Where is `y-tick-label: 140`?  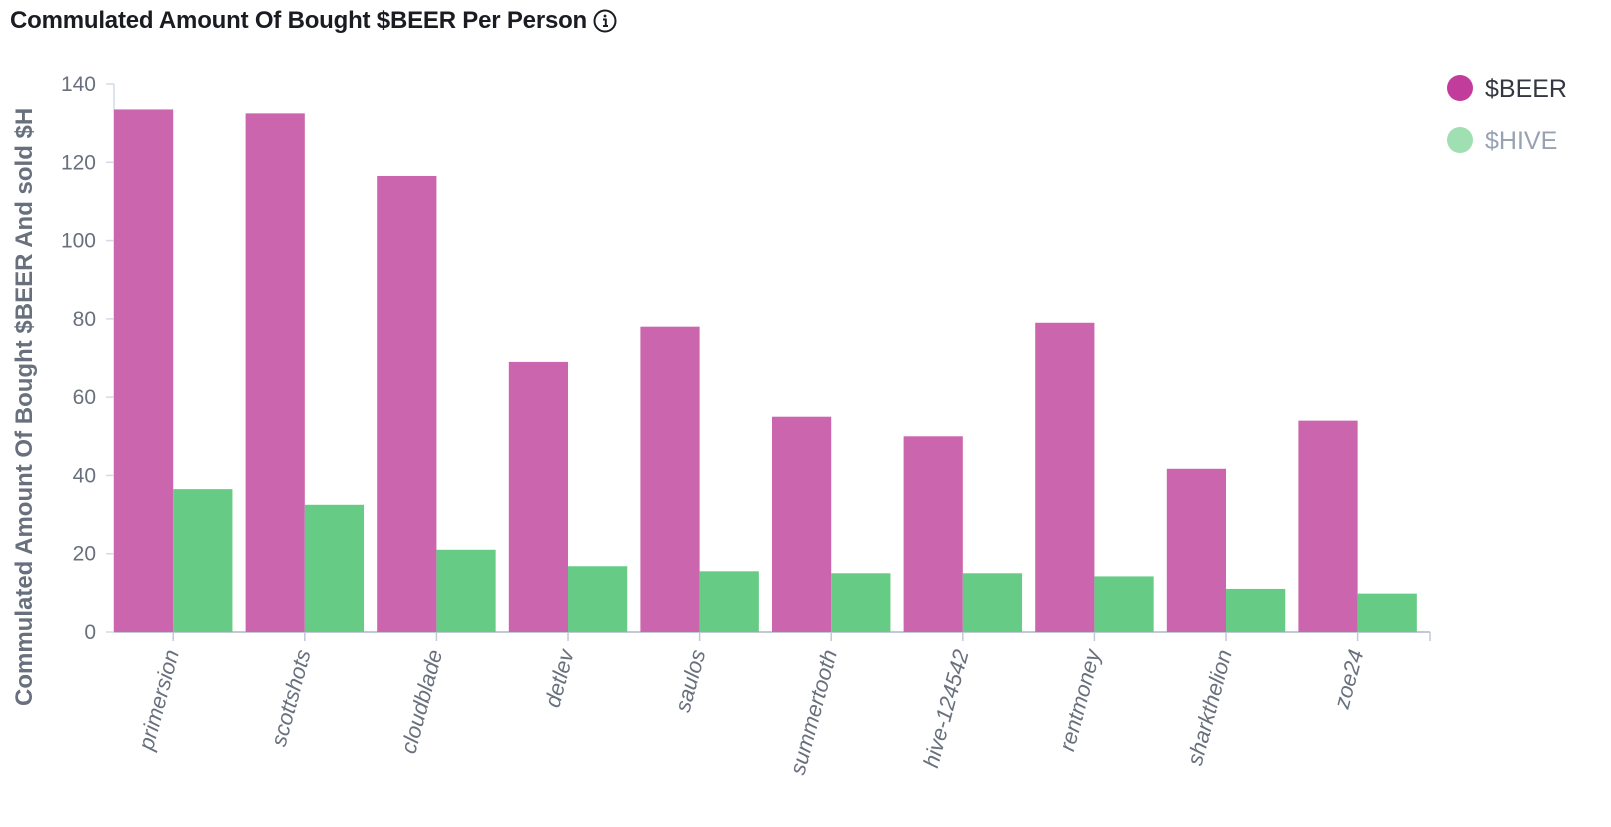
y-tick-label: 140 is located at coordinates (78, 84).